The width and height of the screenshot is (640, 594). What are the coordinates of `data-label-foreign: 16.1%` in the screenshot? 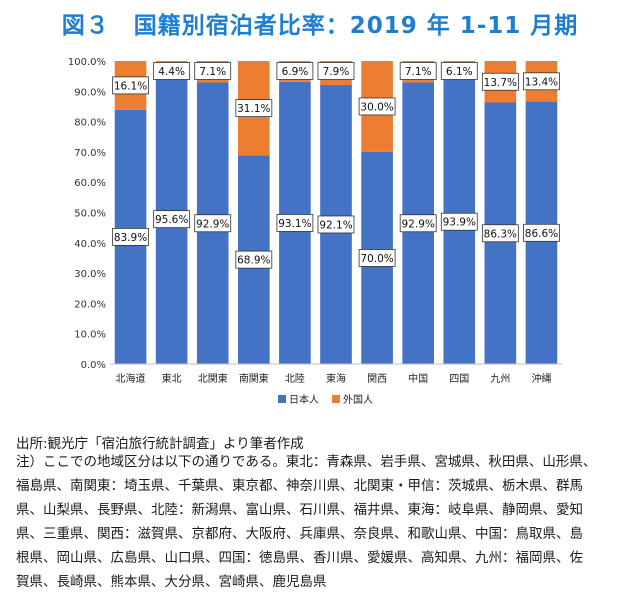 It's located at (130, 86).